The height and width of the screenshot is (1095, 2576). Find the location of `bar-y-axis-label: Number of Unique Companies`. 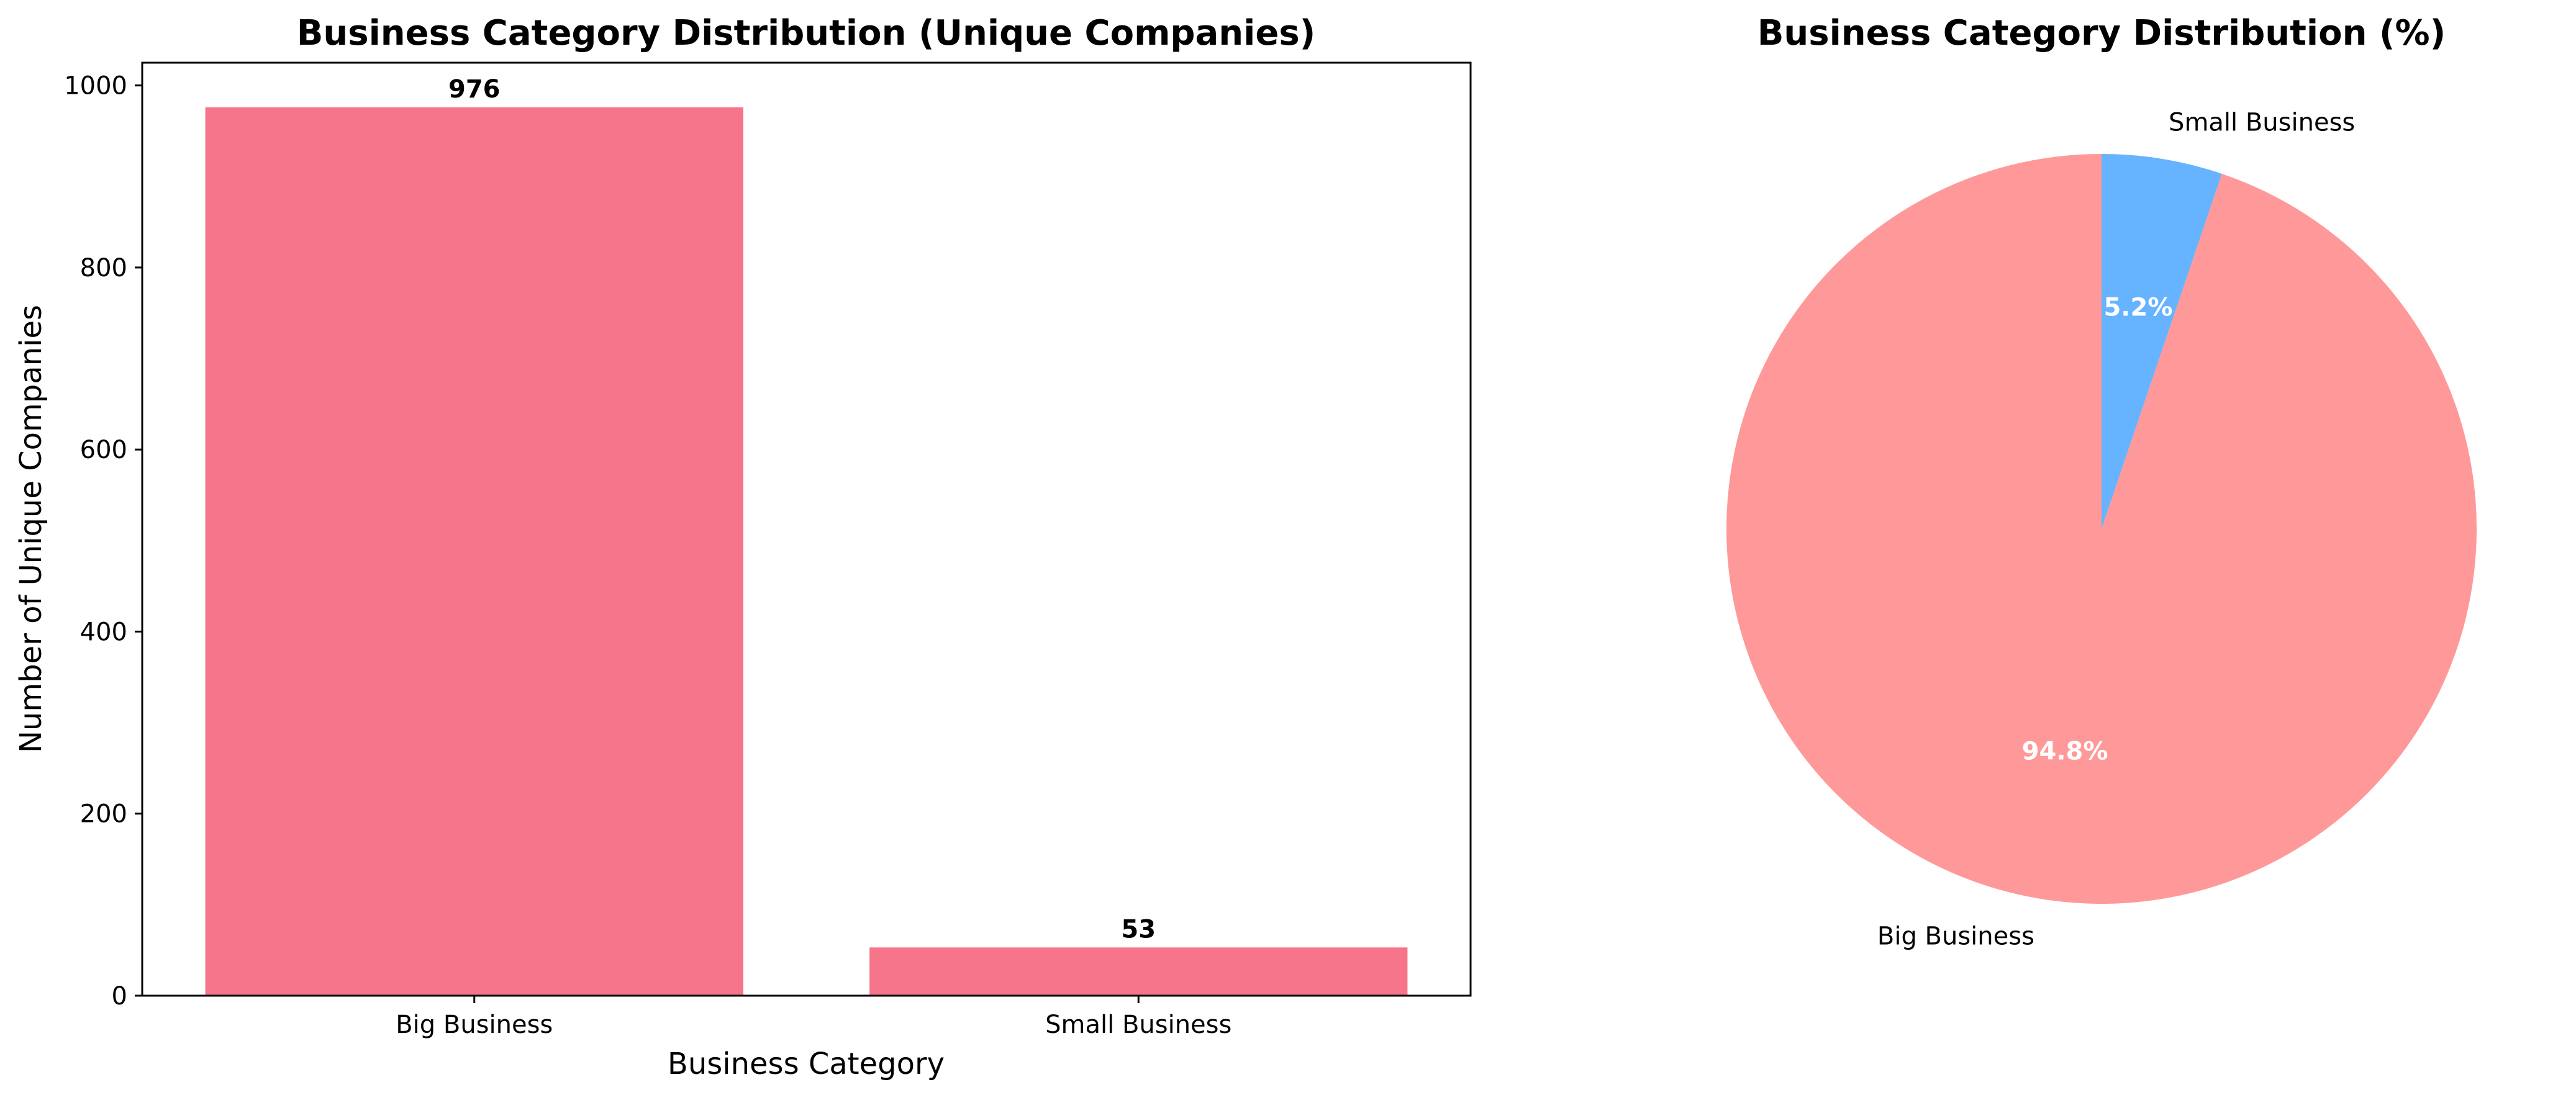

bar-y-axis-label: Number of Unique Companies is located at coordinates (31, 529).